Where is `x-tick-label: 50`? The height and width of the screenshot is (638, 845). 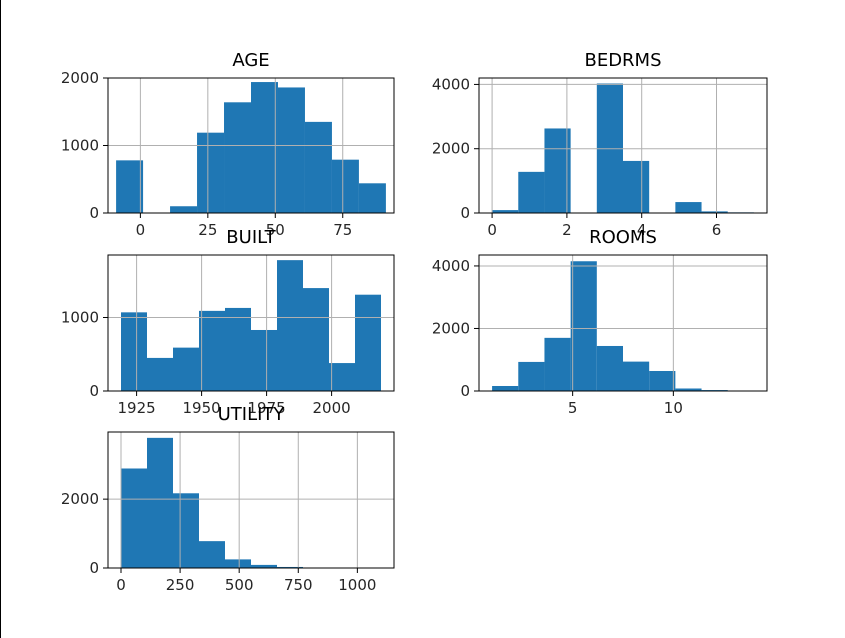
x-tick-label: 50 is located at coordinates (275, 230).